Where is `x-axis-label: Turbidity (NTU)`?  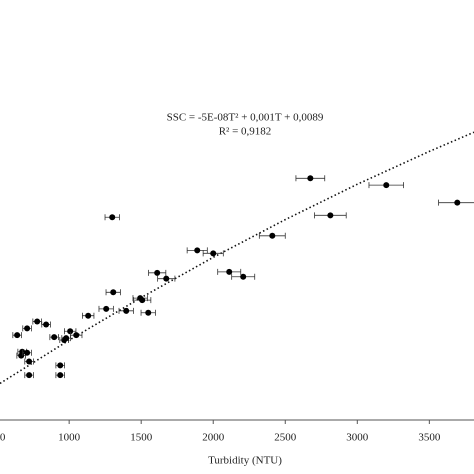
x-axis-label: Turbidity (NTU) is located at coordinates (245, 461).